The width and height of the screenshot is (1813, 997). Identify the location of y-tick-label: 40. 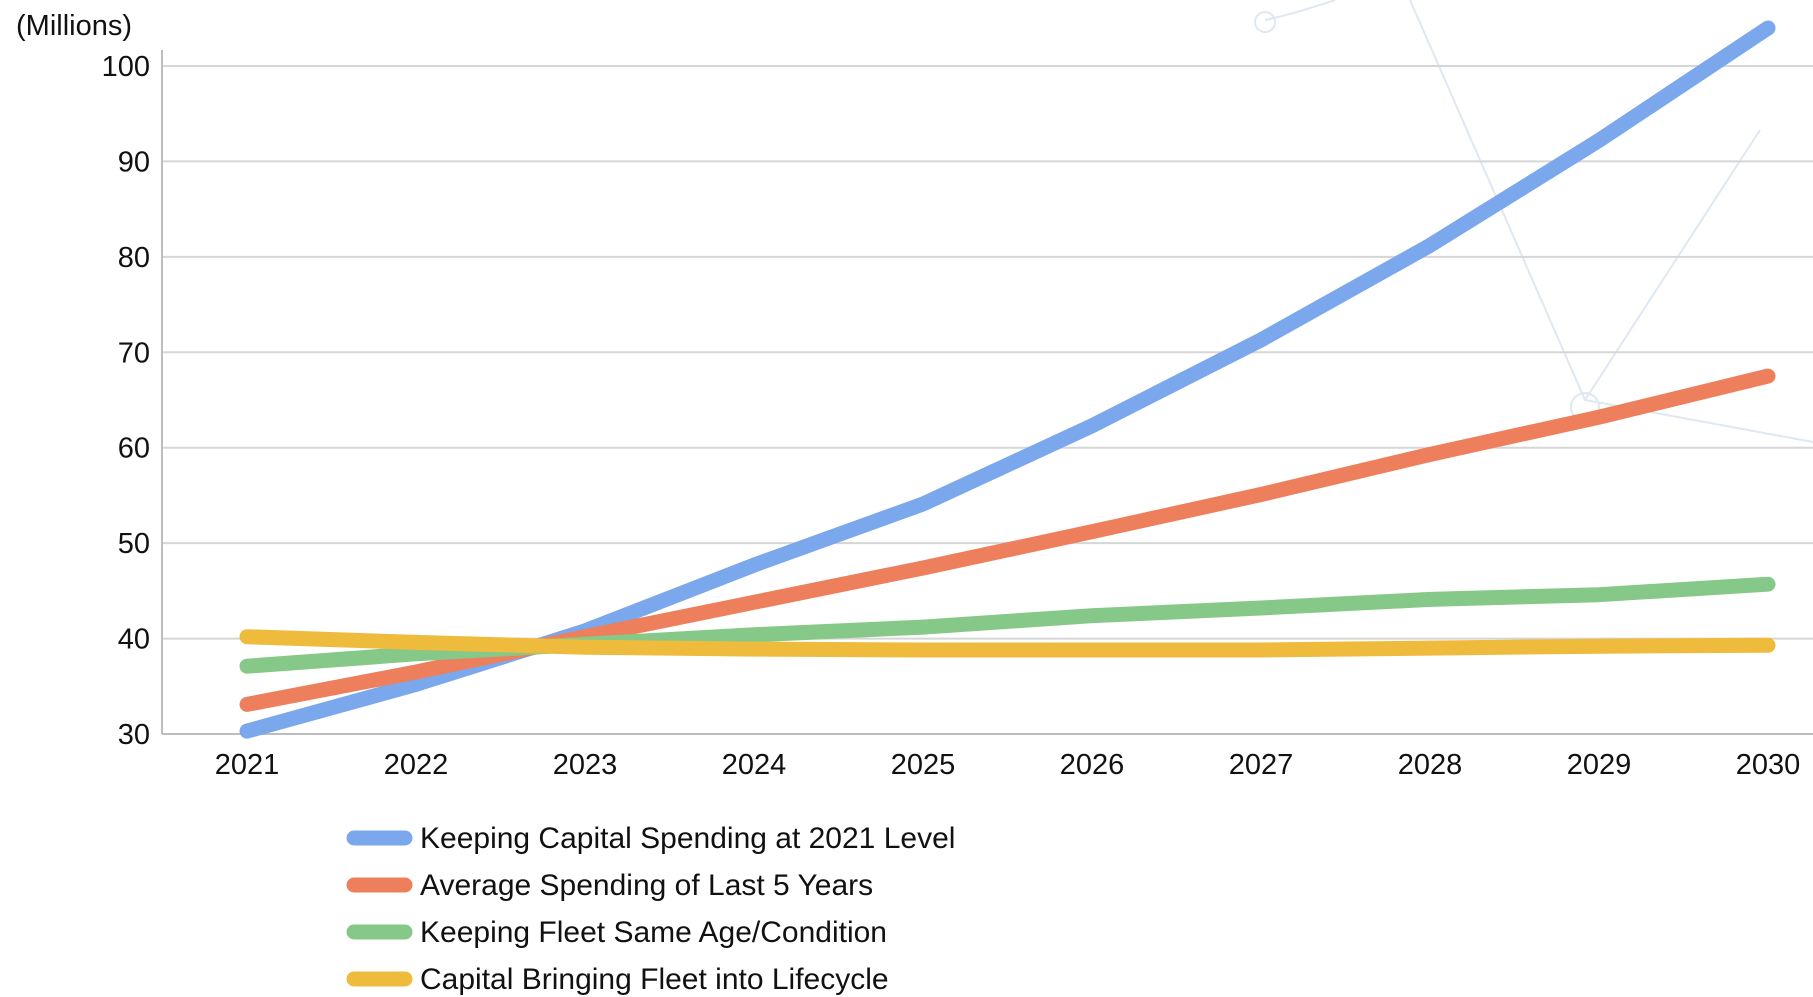
(134, 640).